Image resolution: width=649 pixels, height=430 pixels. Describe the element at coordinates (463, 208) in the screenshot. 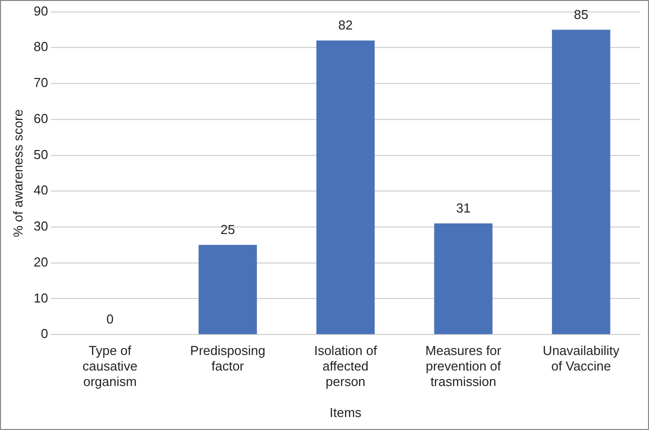

I see `data-label: 31` at that location.